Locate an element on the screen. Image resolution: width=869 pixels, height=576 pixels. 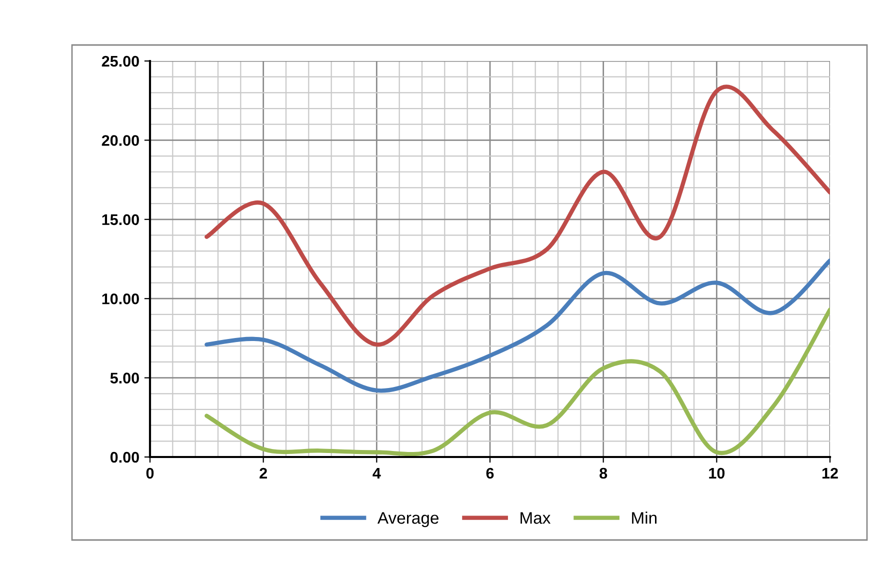
y-tick-label: 15.00 is located at coordinates (120, 220).